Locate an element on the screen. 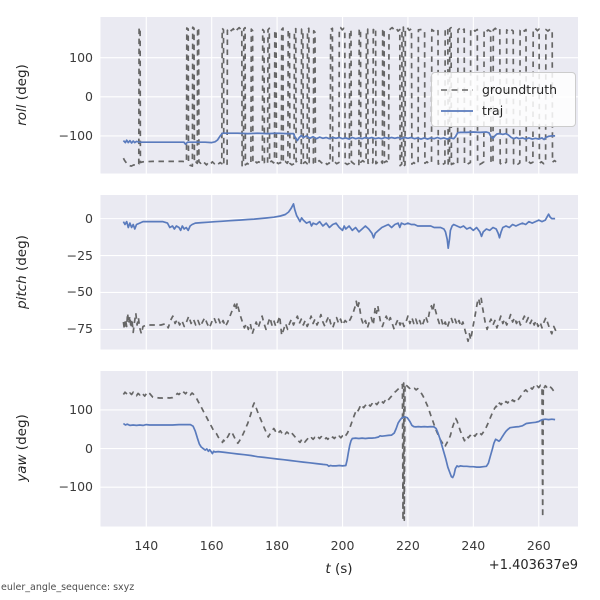  legend-item-traj: traj is located at coordinates (503, 110).